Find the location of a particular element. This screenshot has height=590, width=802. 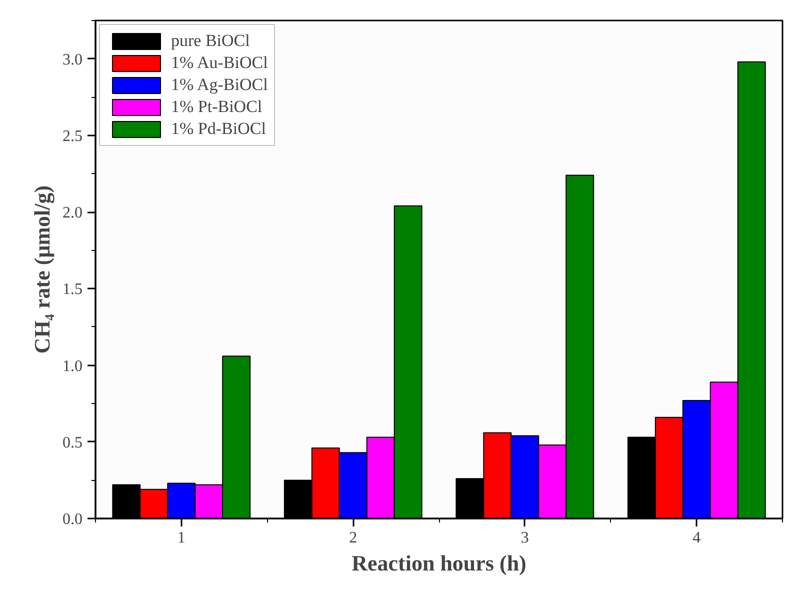

y-tick-label: 0.5 is located at coordinates (72, 443).